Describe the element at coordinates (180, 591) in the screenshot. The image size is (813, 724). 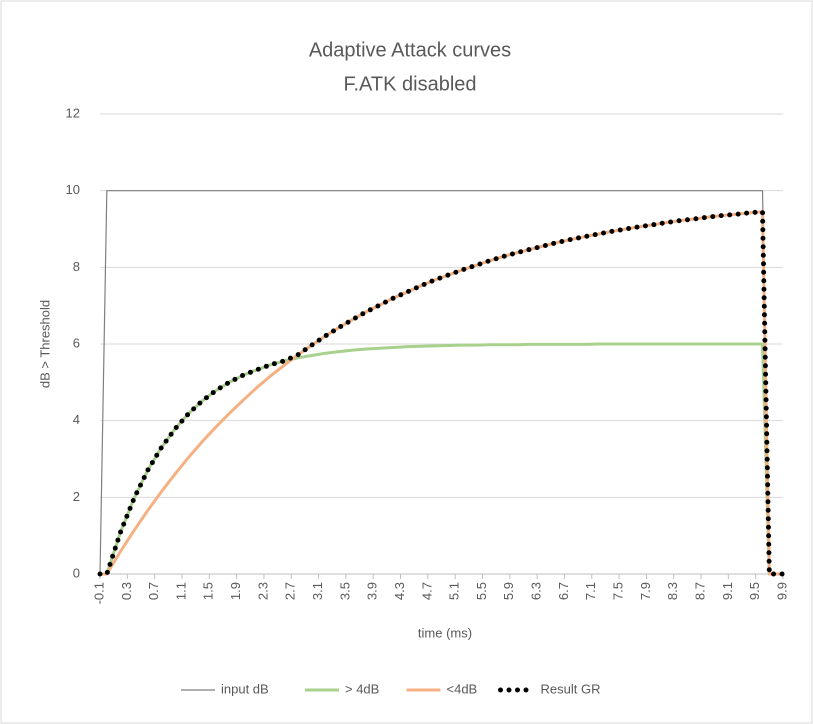
I see `x-tick-label: 1.1` at that location.